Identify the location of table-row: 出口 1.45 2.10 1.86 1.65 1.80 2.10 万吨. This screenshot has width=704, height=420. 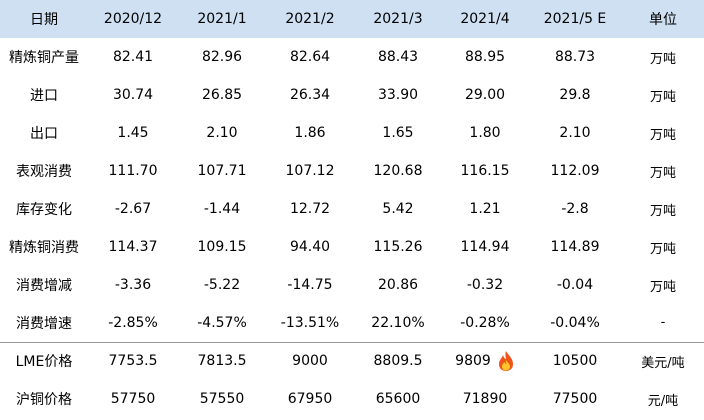
(352, 133).